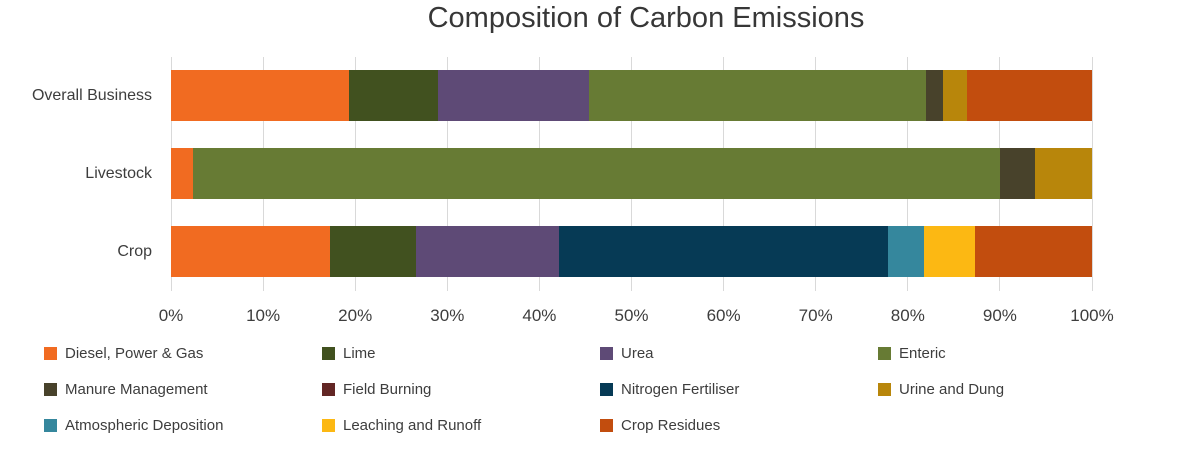 The image size is (1200, 452). What do you see at coordinates (328, 389) in the screenshot?
I see `legend-swatch-field-burning` at bounding box center [328, 389].